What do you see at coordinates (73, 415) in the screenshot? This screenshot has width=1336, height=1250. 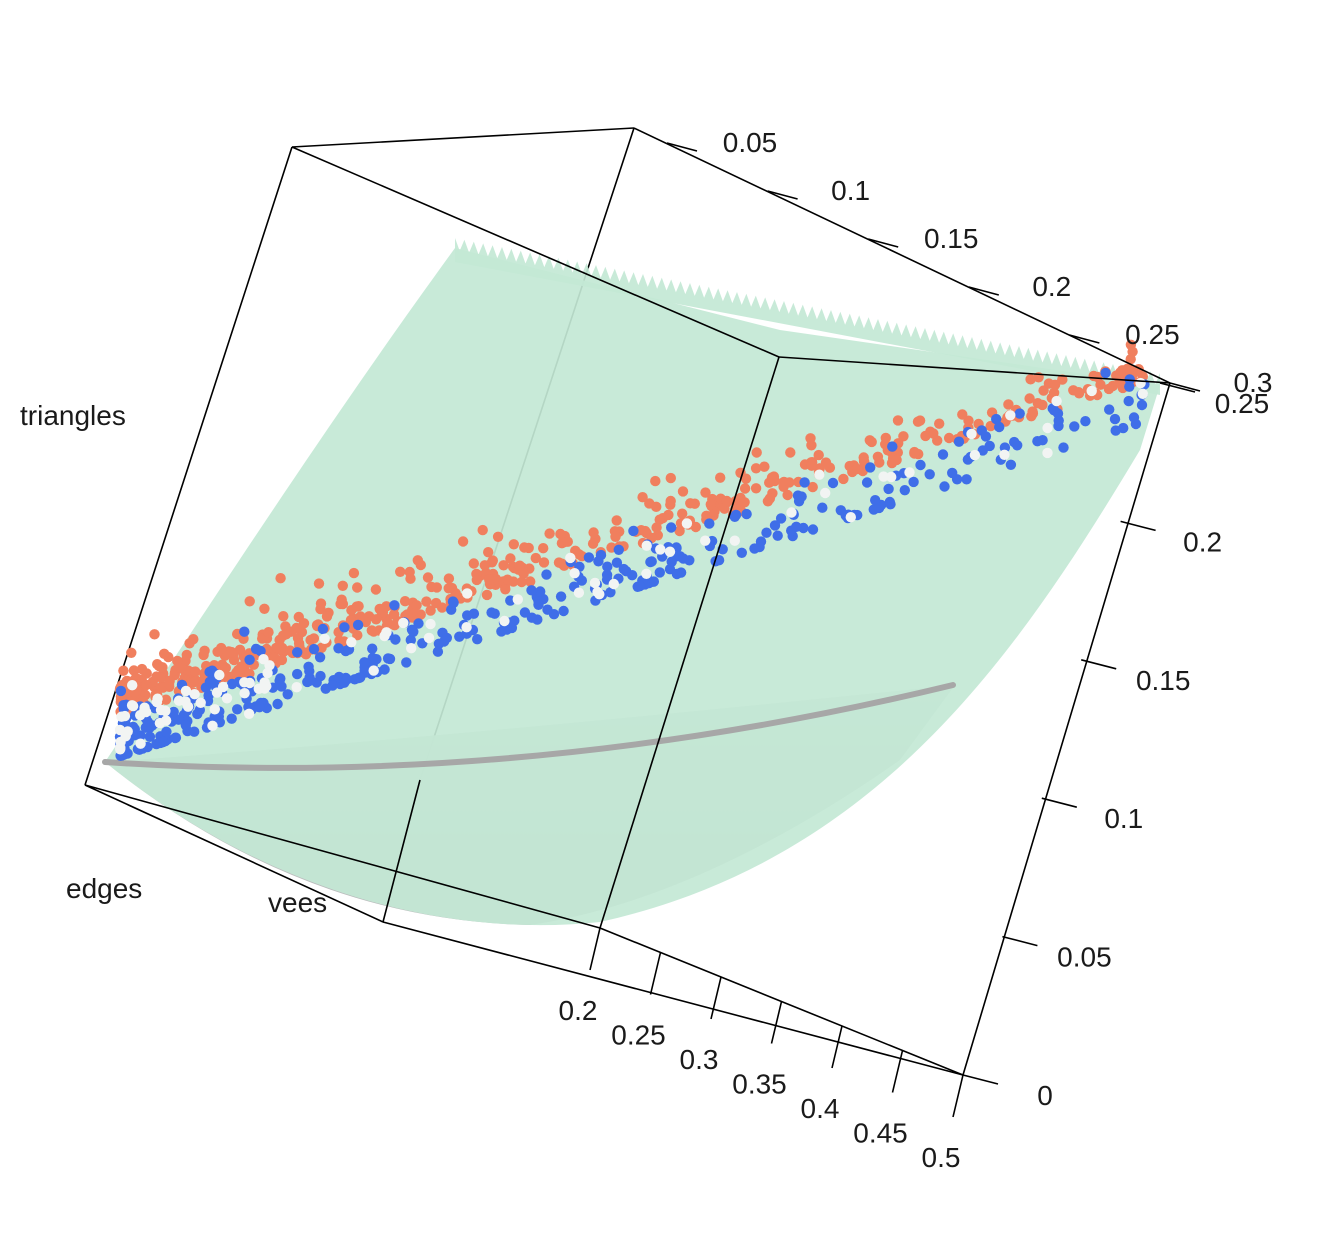 I see `axis-label-triangles: triangles` at bounding box center [73, 415].